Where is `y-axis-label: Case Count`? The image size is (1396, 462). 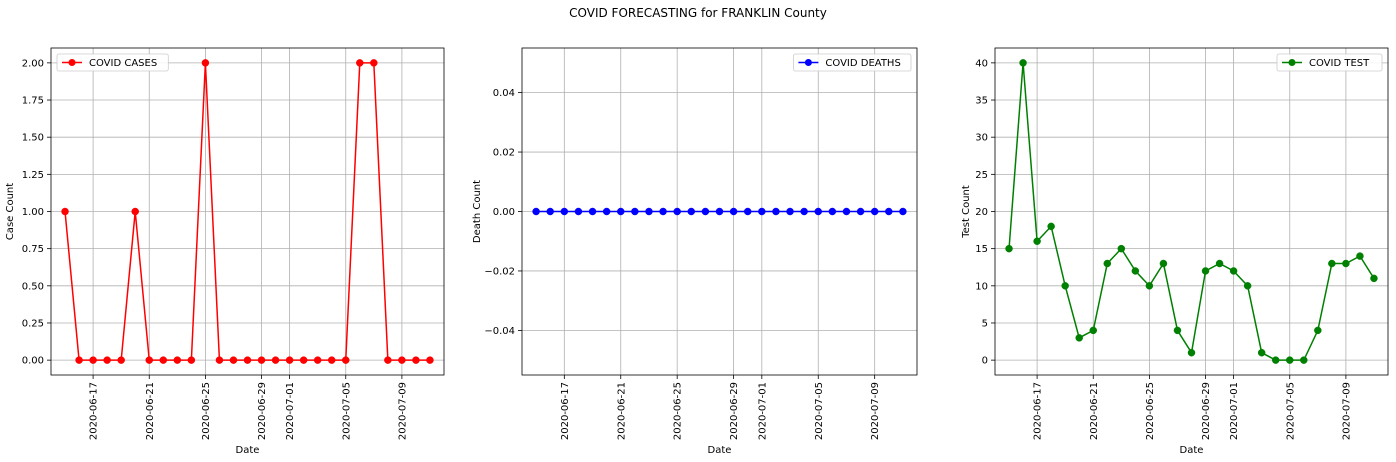
y-axis-label: Case Count is located at coordinates (10, 211).